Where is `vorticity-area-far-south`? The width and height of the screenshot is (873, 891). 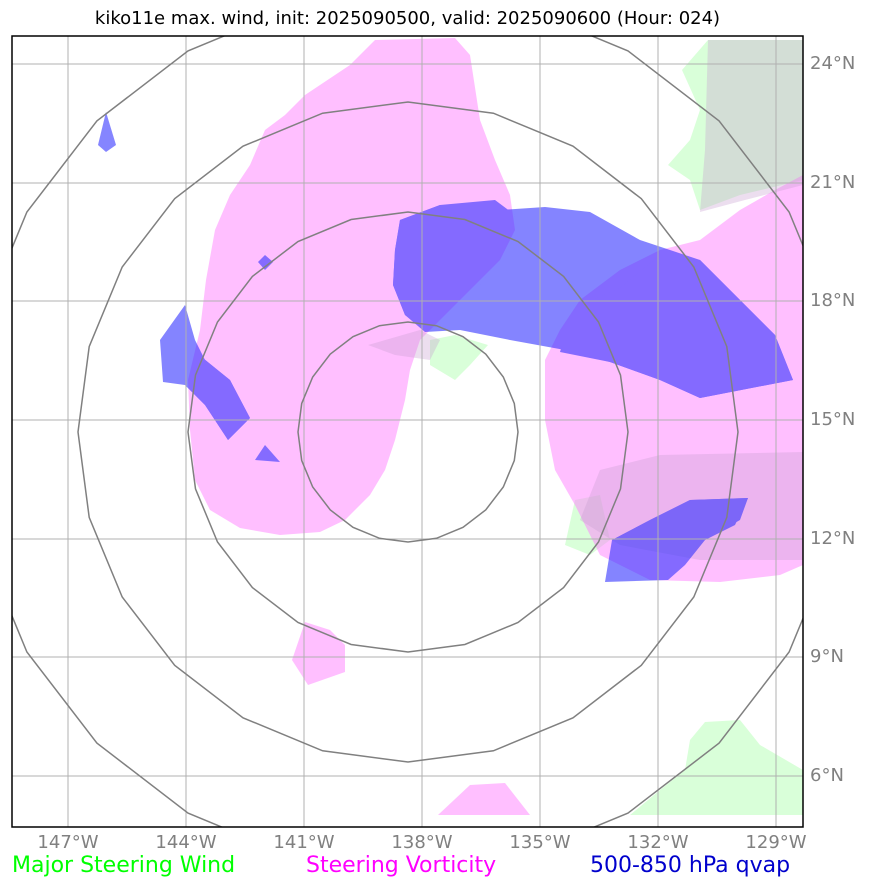 vorticity-area-far-south is located at coordinates (484, 799).